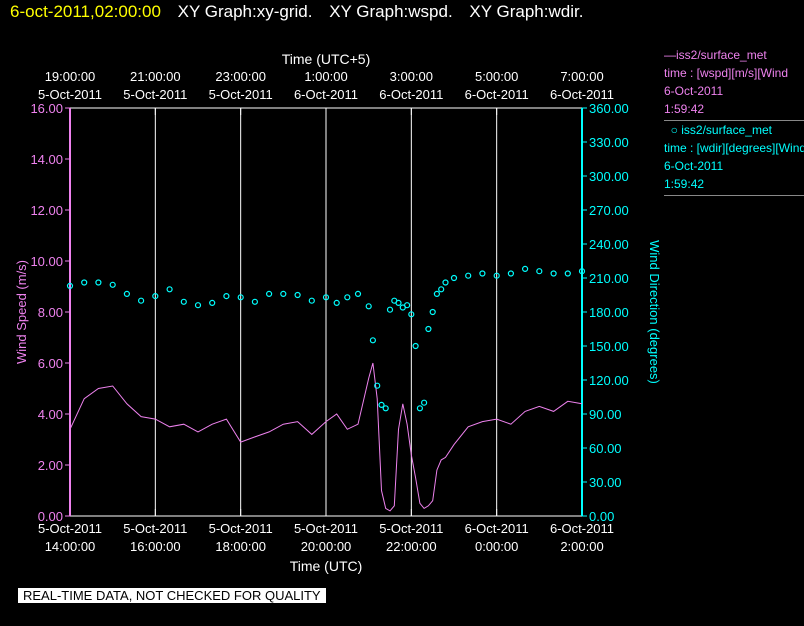 The height and width of the screenshot is (626, 804). What do you see at coordinates (609, 210) in the screenshot?
I see `y-right-tick-label: 270.00` at bounding box center [609, 210].